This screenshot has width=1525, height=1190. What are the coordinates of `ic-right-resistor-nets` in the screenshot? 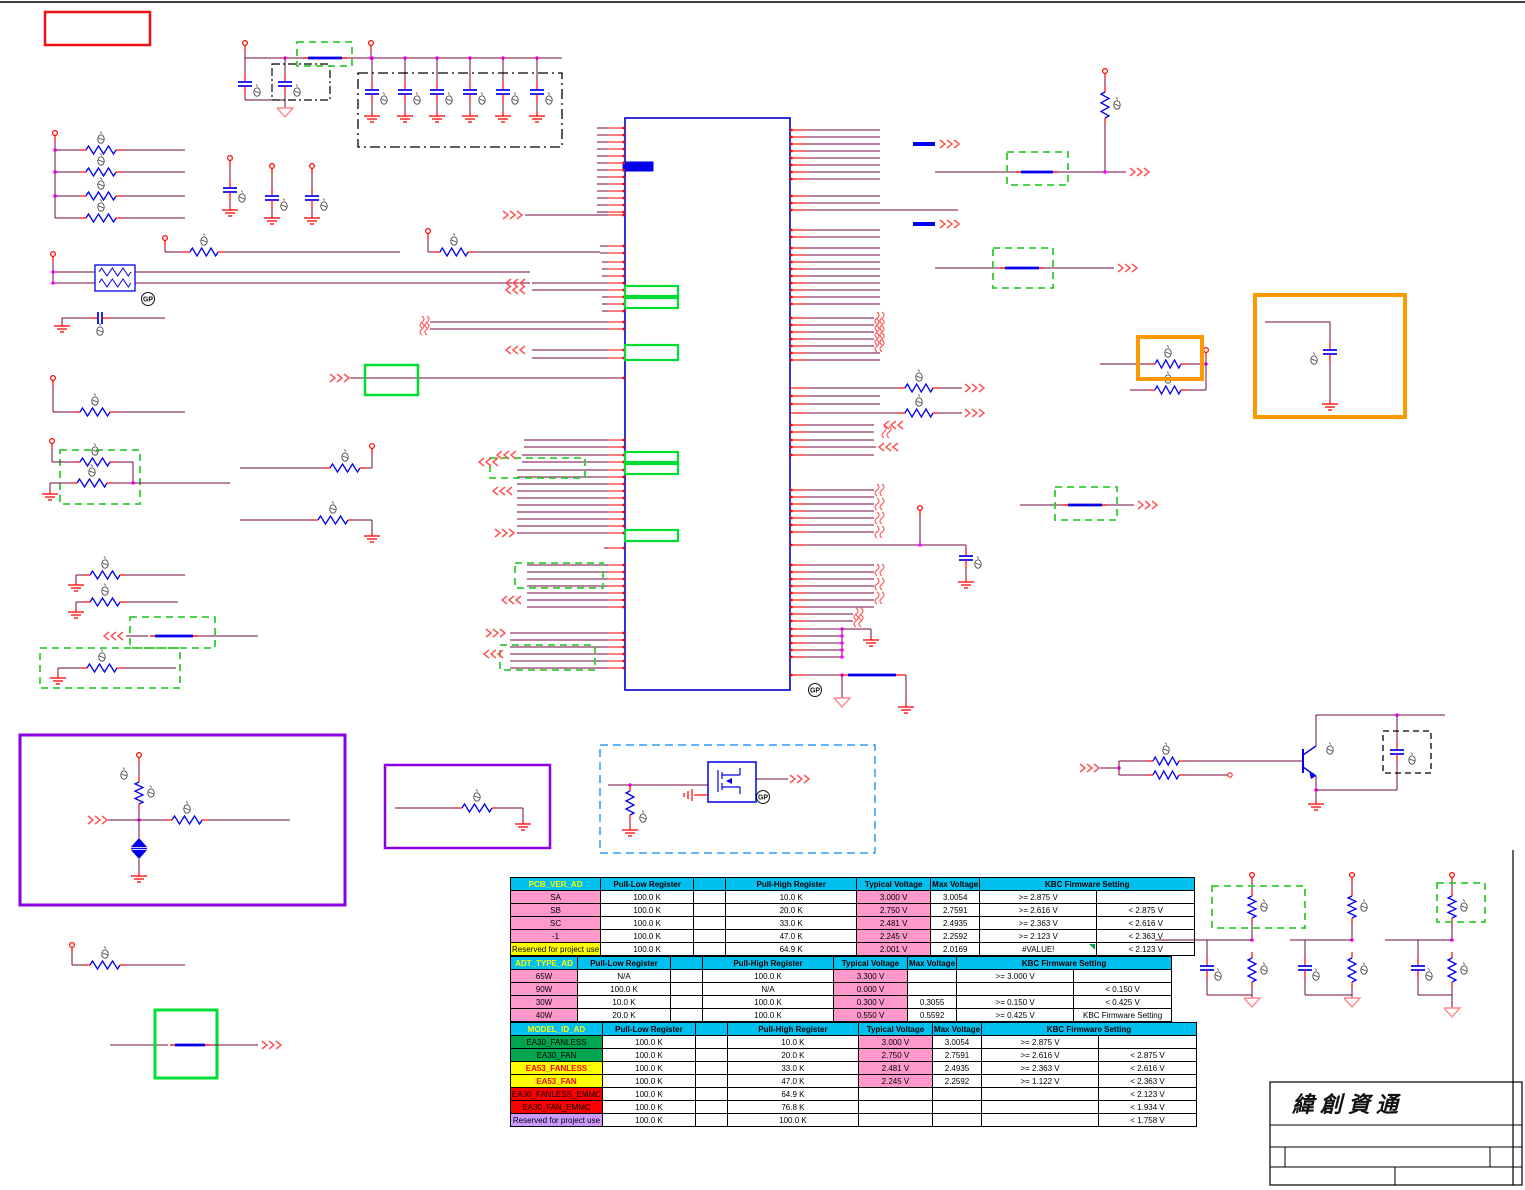 It's located at (888, 394).